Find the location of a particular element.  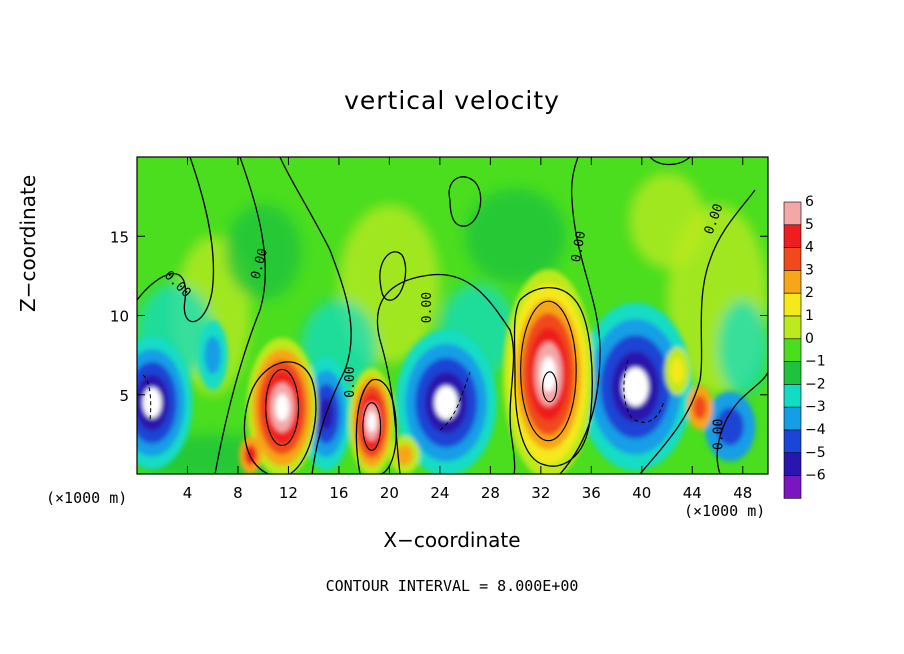

x-tick-label: 48 is located at coordinates (742, 493).